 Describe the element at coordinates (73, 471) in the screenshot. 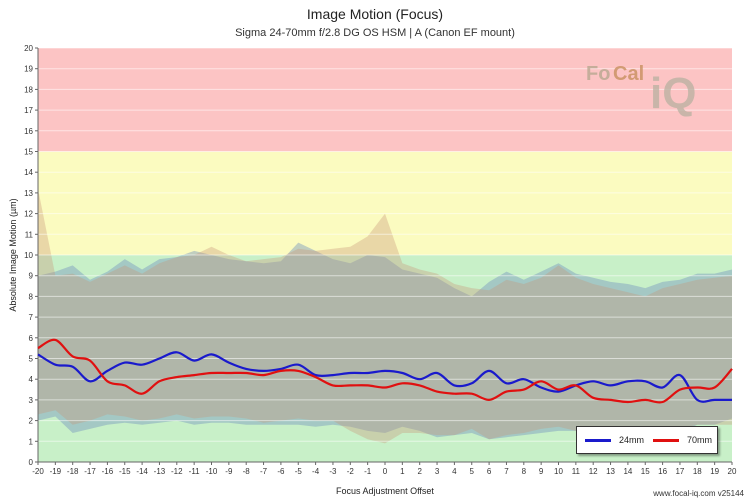

I see `x-tick-label: -18` at that location.